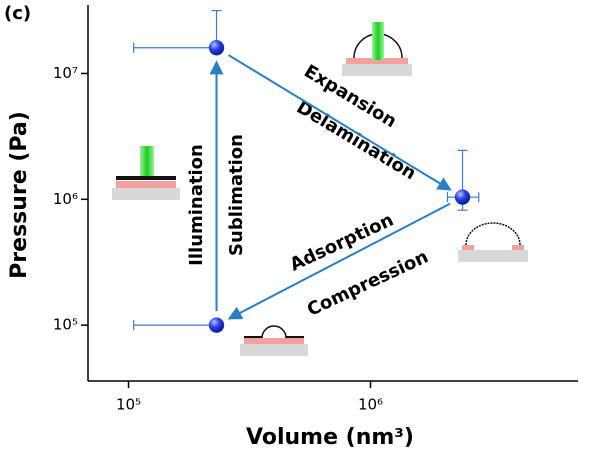 The height and width of the screenshot is (455, 600). I want to click on x-axis-label: Volume (nm³), so click(330, 437).